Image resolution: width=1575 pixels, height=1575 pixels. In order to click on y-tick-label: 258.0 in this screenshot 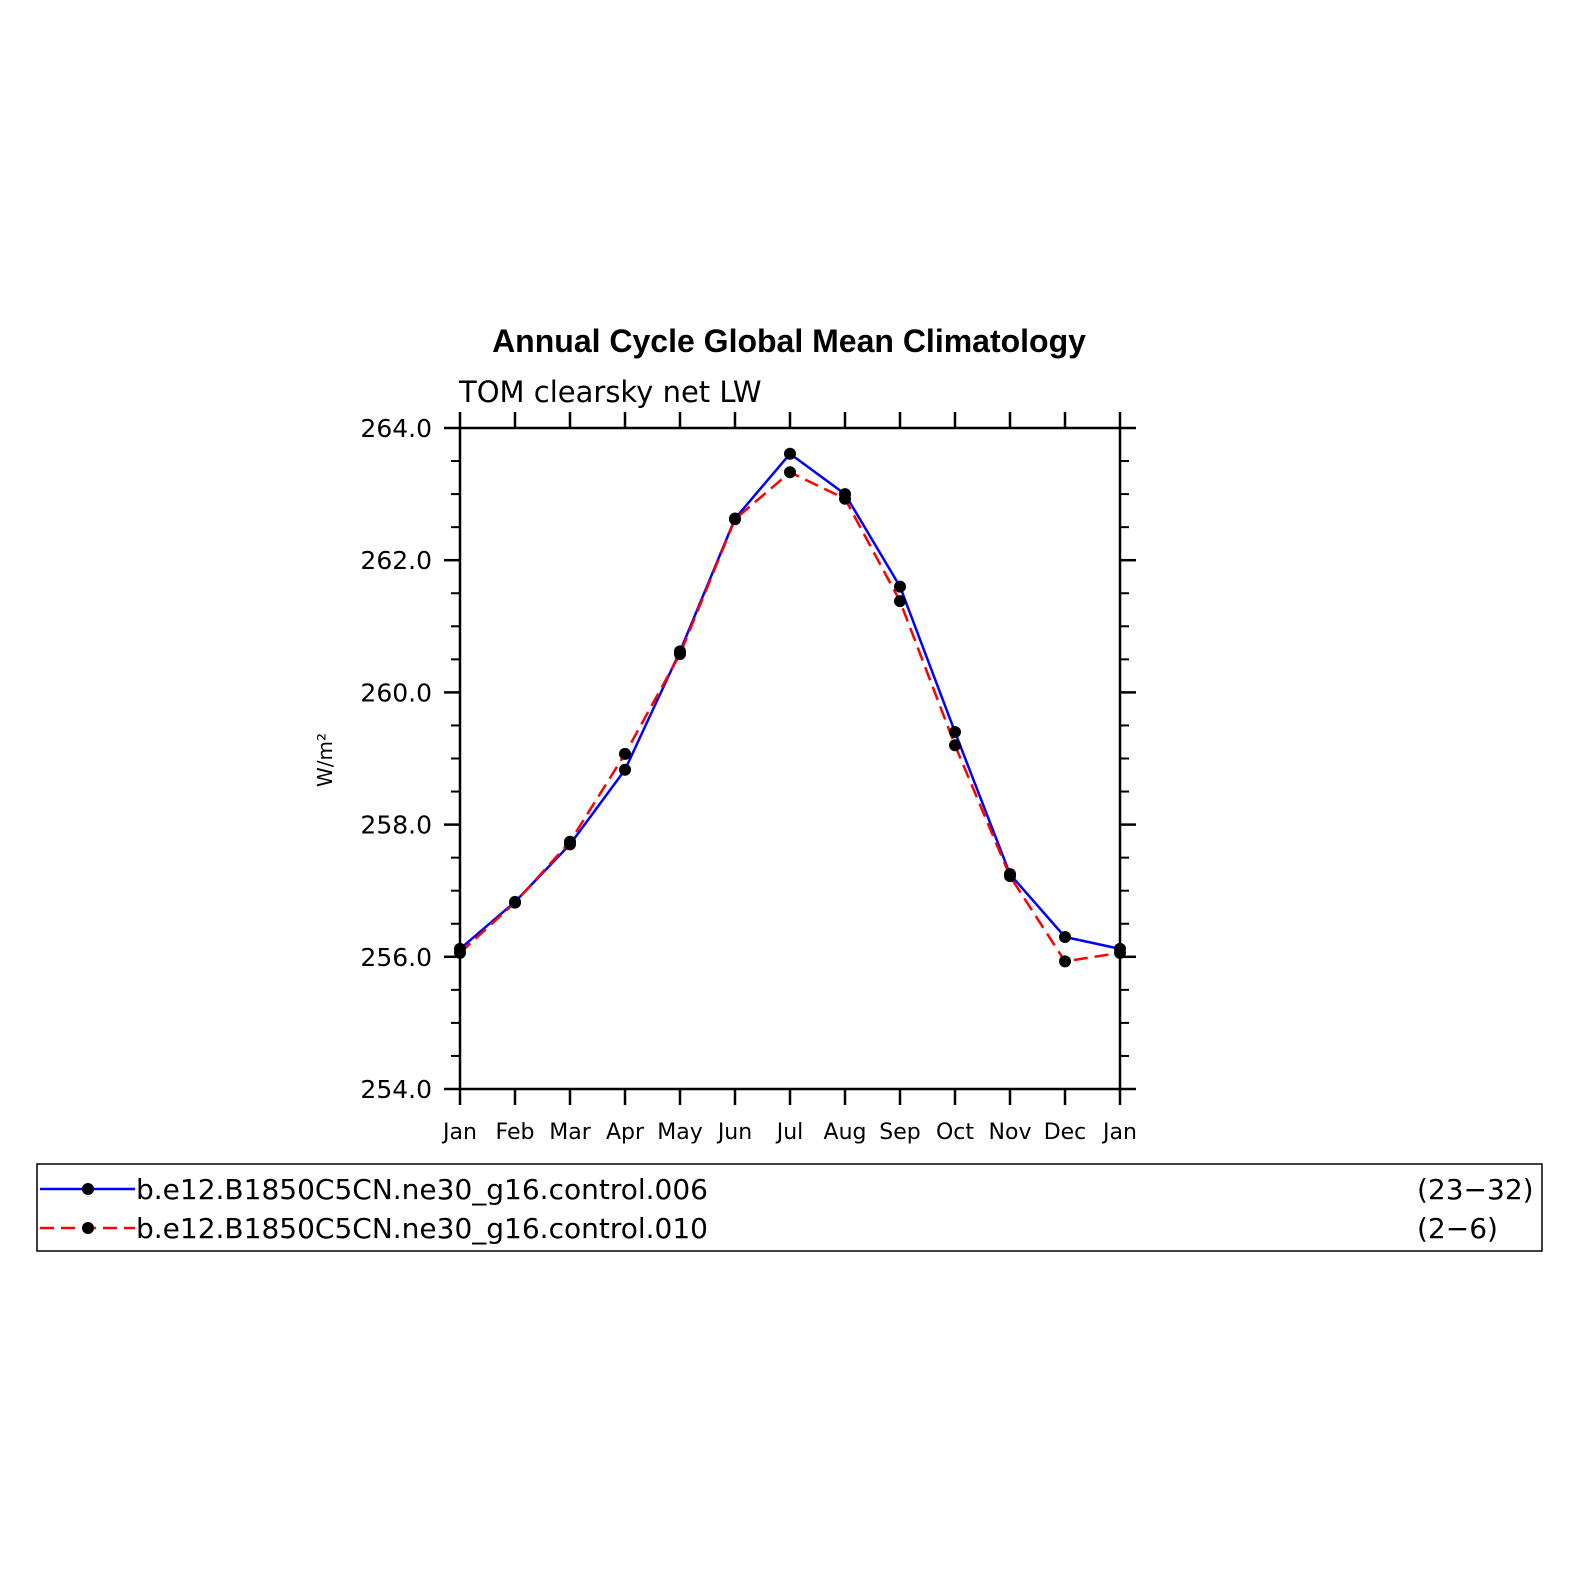, I will do `click(396, 825)`.